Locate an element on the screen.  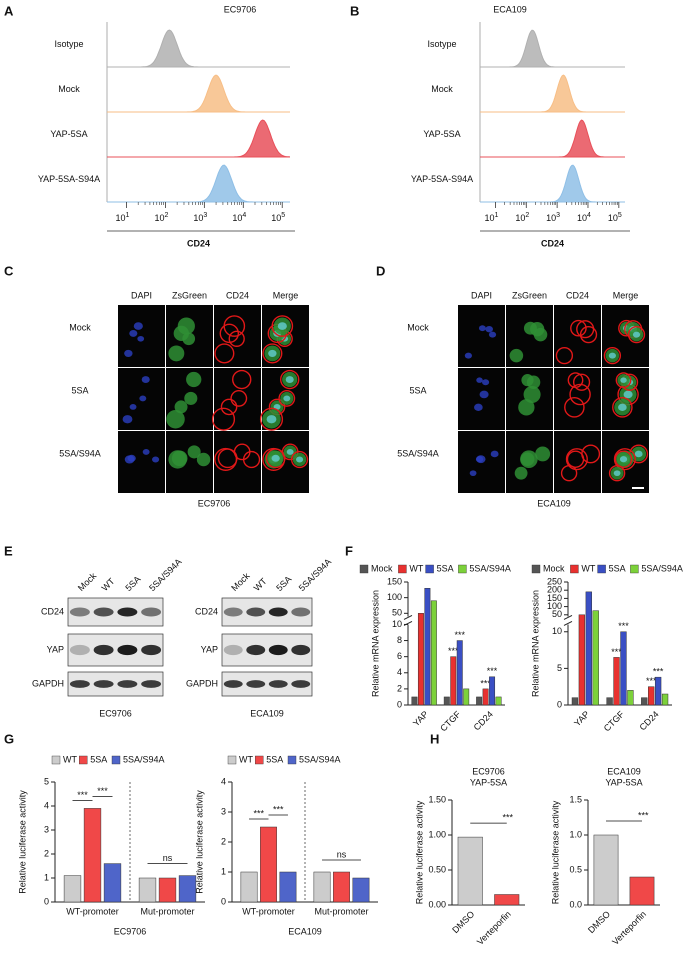
image-row-label: Mock is located at coordinates (80, 327).